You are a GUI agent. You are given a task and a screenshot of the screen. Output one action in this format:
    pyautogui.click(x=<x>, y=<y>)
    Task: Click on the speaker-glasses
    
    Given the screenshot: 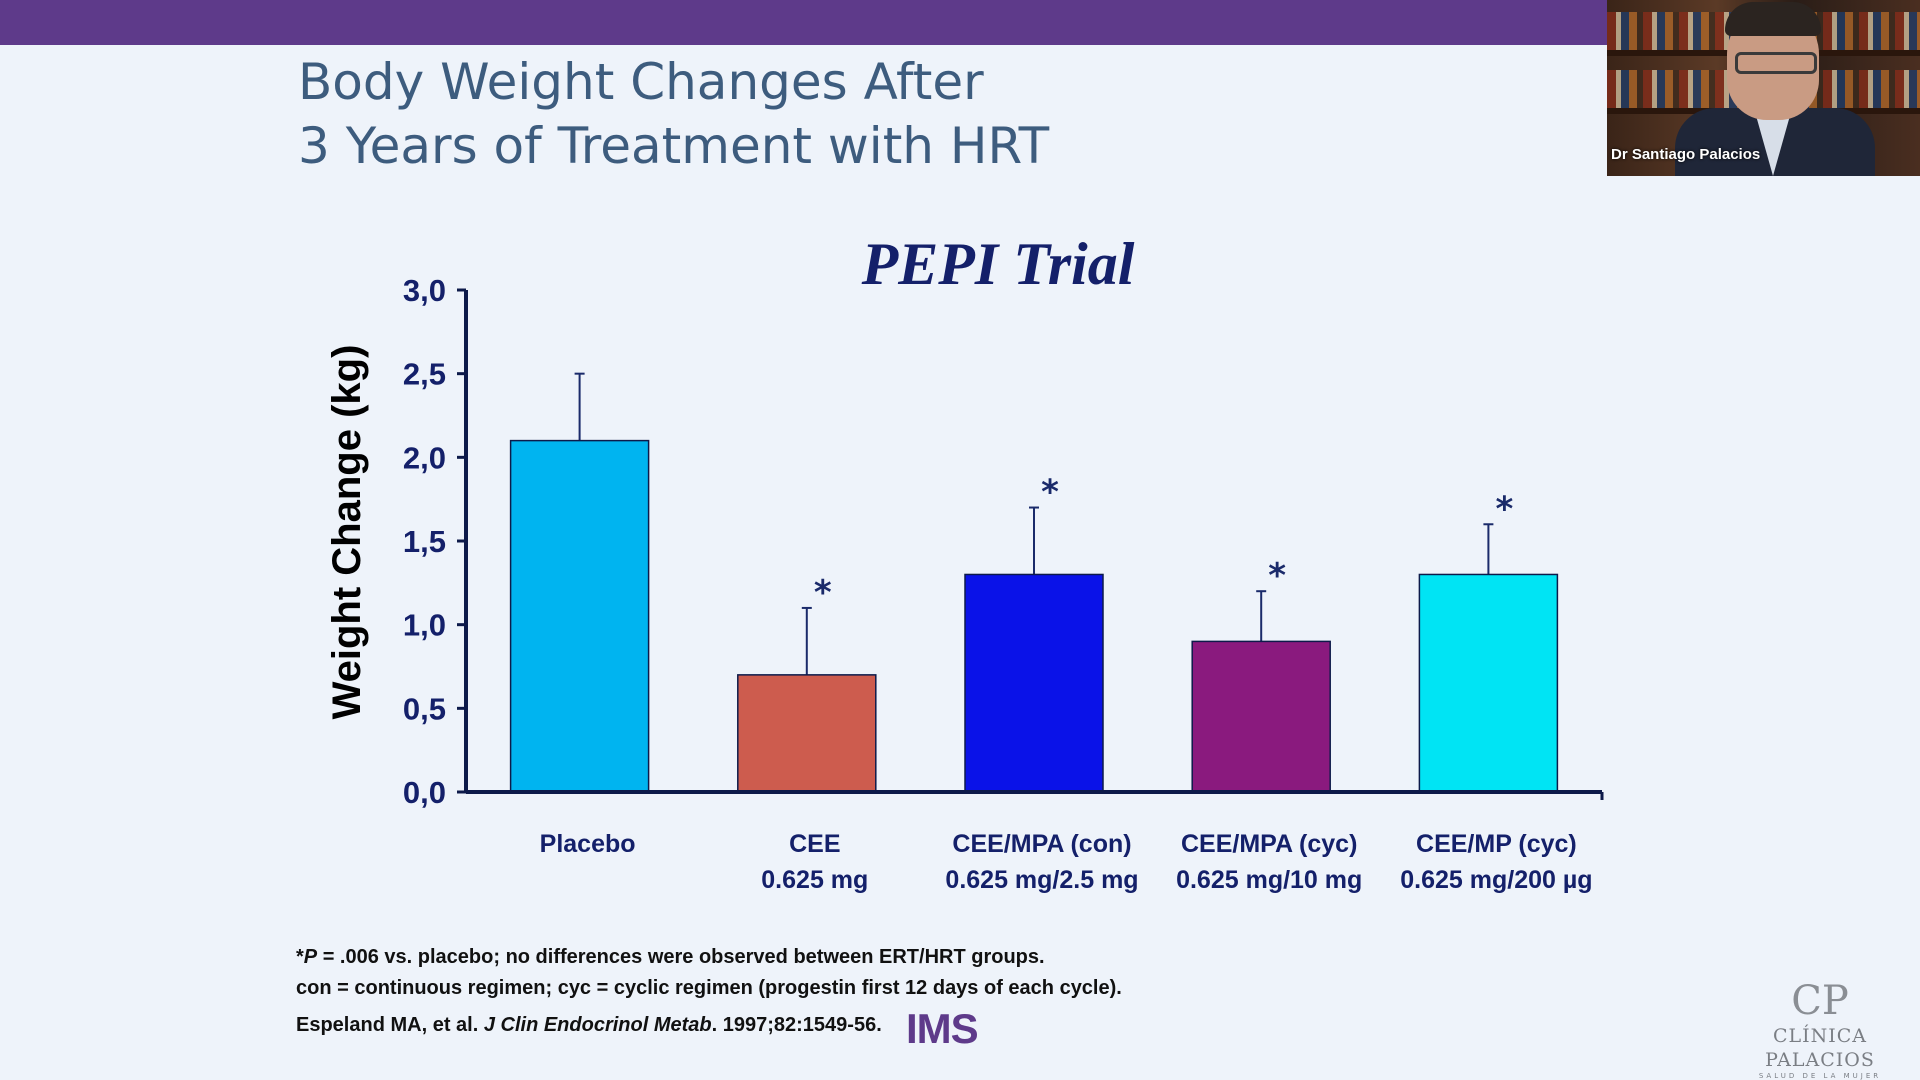 What is the action you would take?
    pyautogui.click(x=1776, y=63)
    